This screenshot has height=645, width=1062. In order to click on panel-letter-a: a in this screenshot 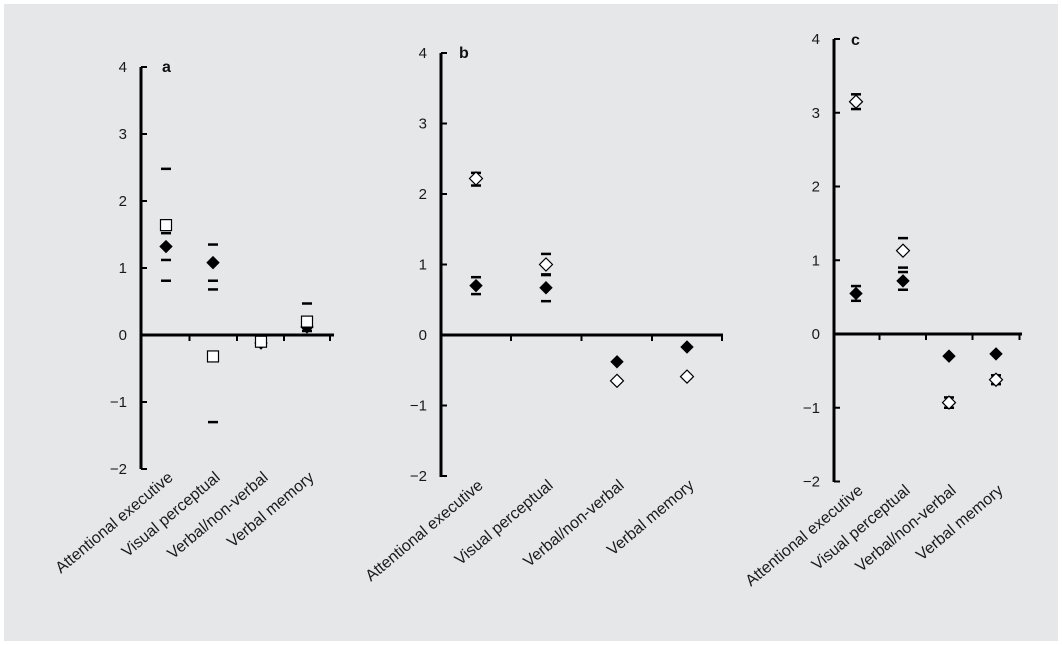, I will do `click(166, 67)`.